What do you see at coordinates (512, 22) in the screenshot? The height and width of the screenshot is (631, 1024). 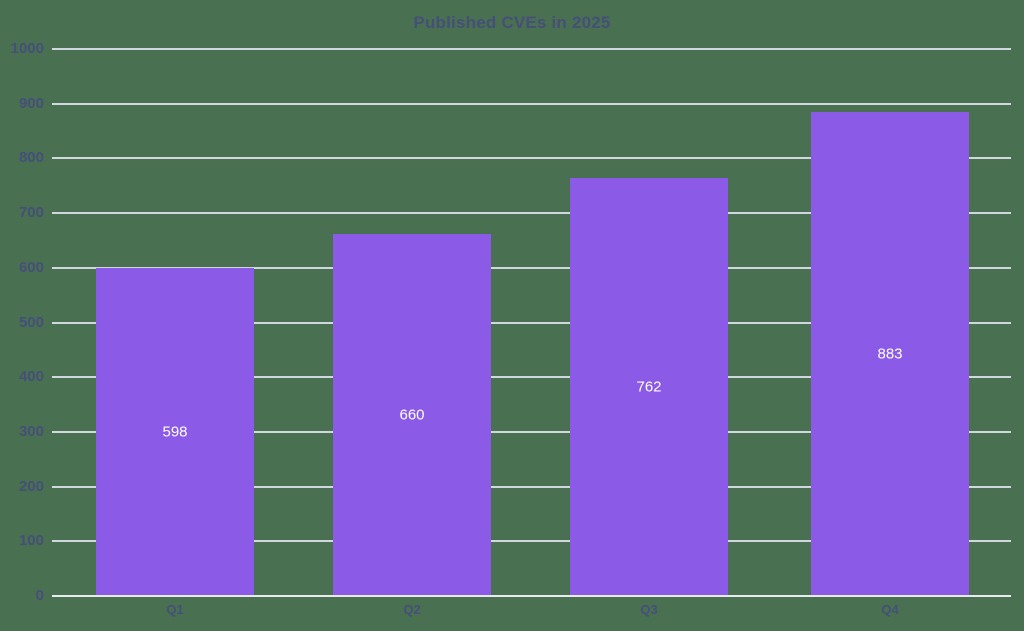 I see `chart-title: Published CVEs in 2025` at bounding box center [512, 22].